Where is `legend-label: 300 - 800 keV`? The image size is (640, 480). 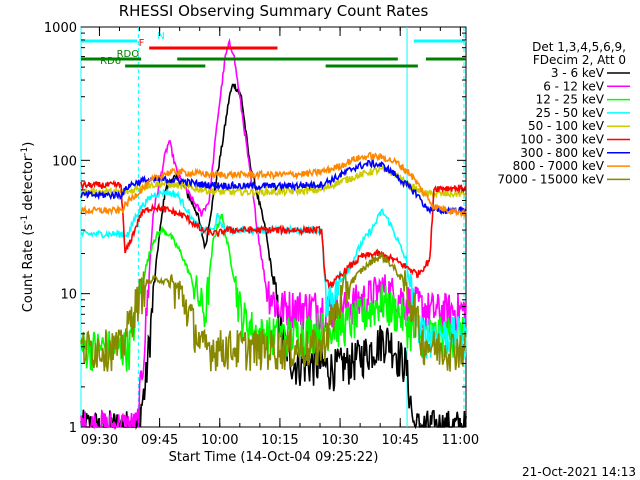 legend-label: 300 - 800 keV is located at coordinates (562, 153).